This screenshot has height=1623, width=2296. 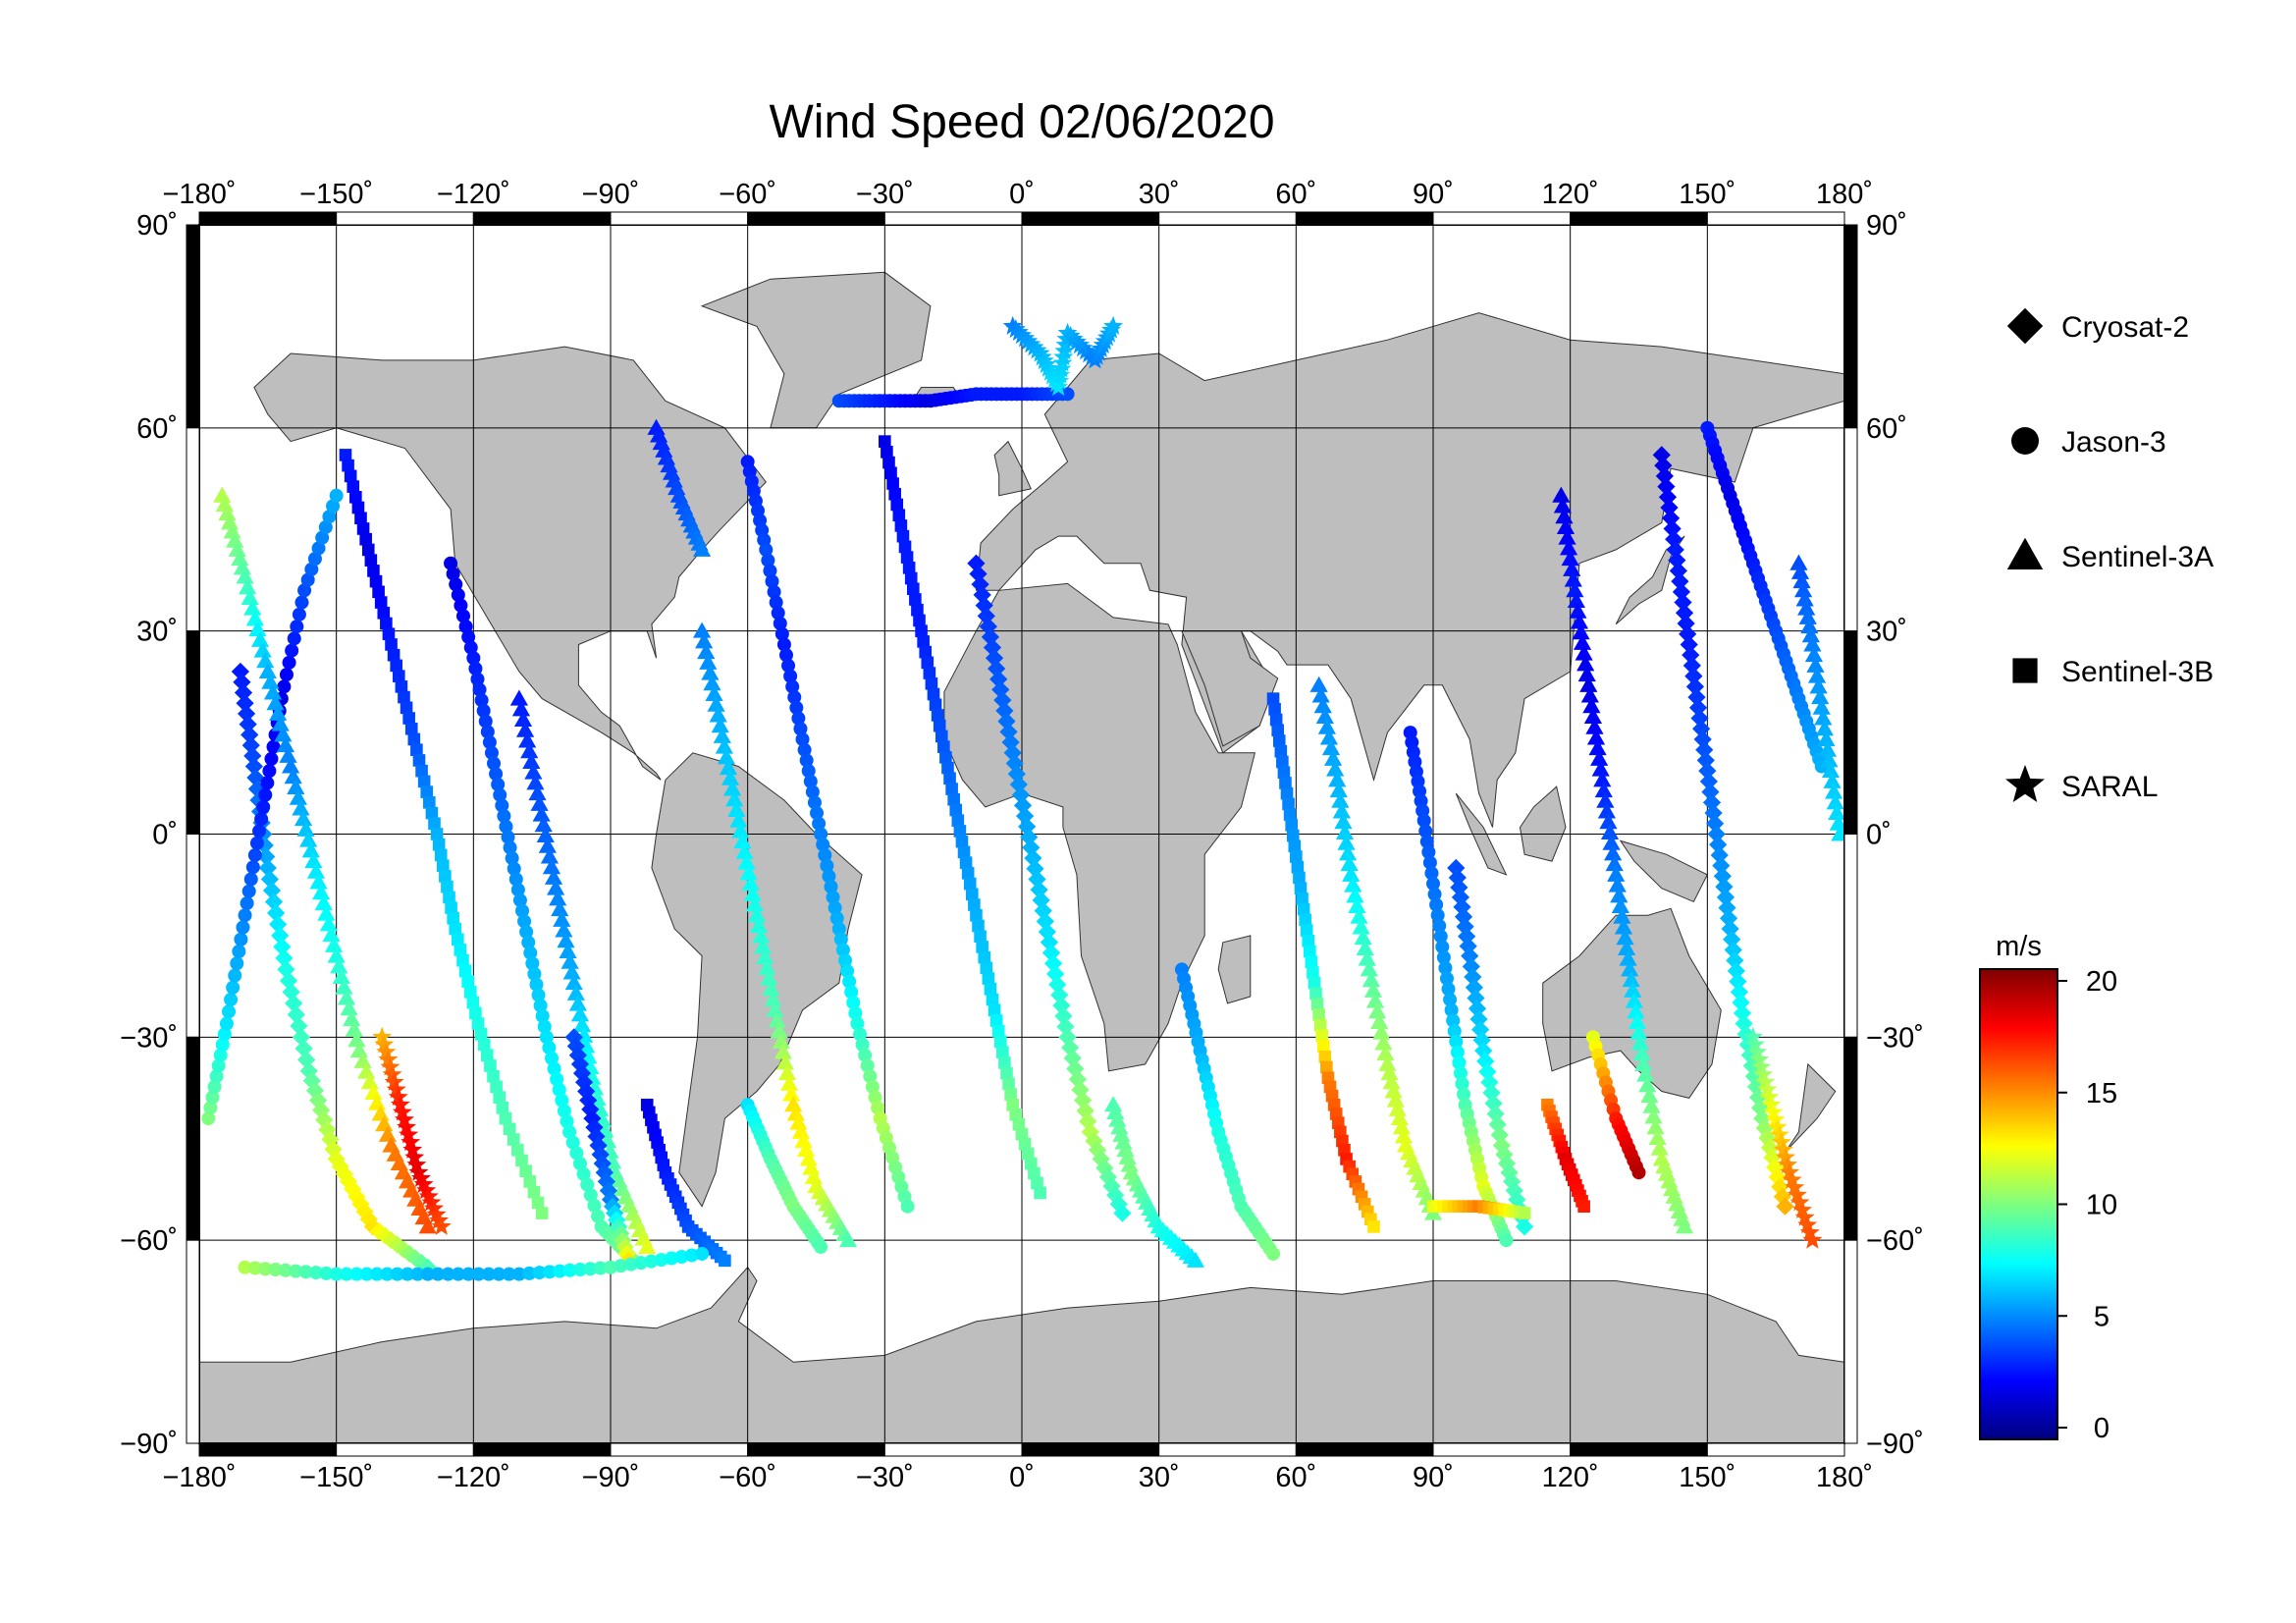 I want to click on colorbar: m/s 0 5 10 15 20, so click(x=2048, y=1187).